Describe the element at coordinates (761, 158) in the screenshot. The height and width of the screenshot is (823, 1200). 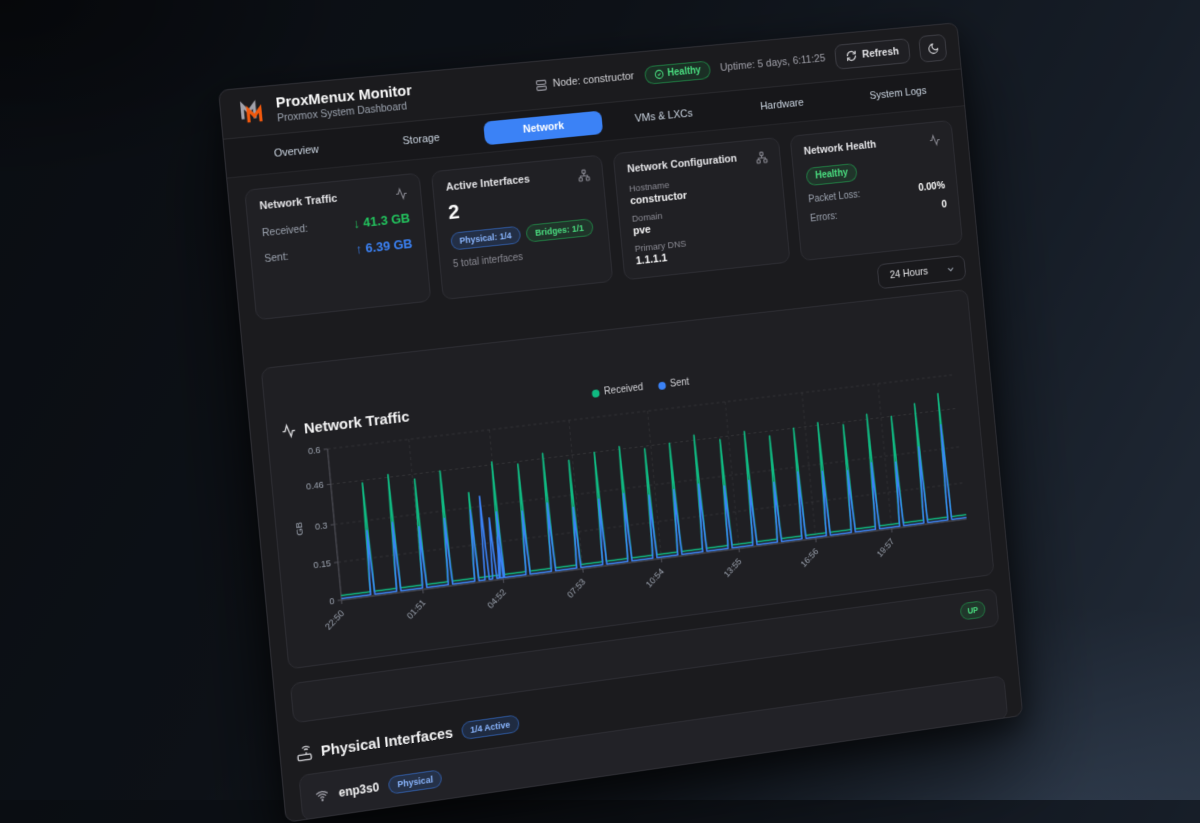
I see `network-tree-icon` at that location.